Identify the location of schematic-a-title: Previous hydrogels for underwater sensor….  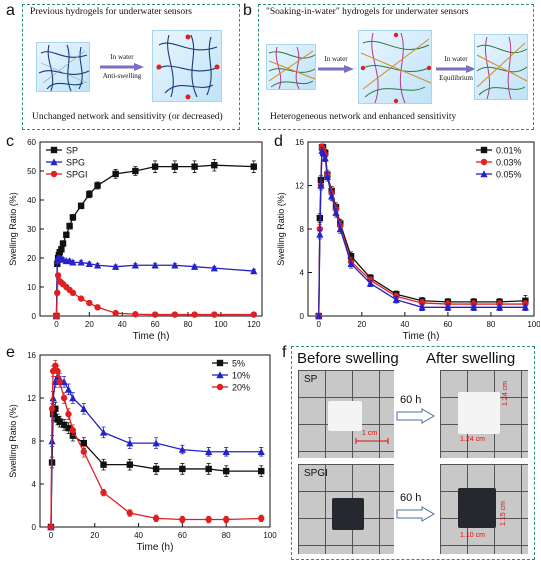
(111, 12).